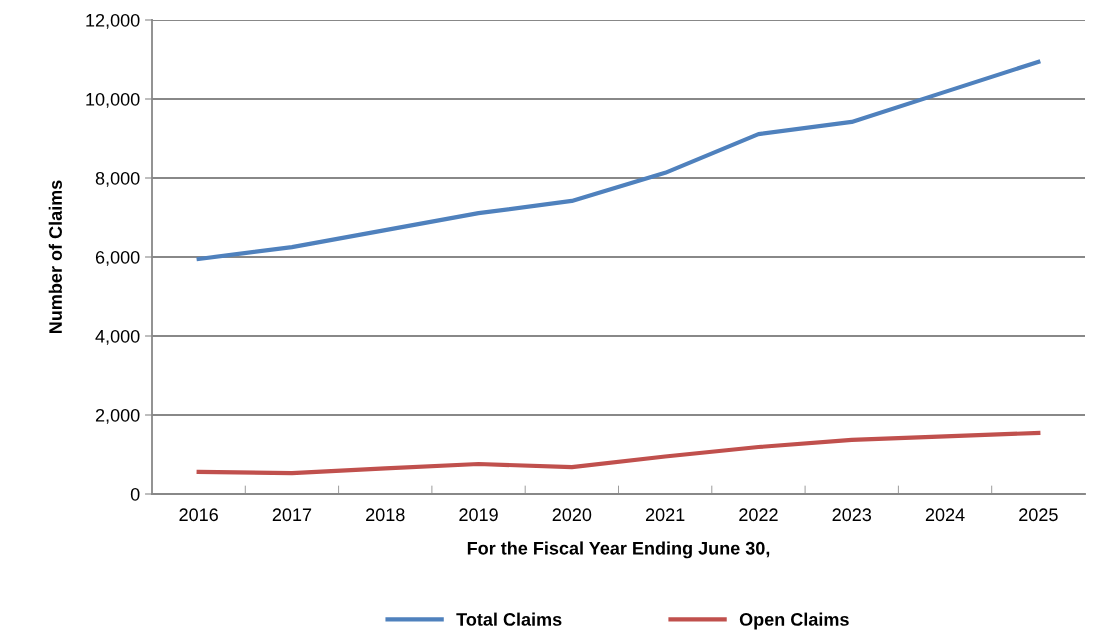  Describe the element at coordinates (478, 515) in the screenshot. I see `x-tick-label: 2019` at that location.